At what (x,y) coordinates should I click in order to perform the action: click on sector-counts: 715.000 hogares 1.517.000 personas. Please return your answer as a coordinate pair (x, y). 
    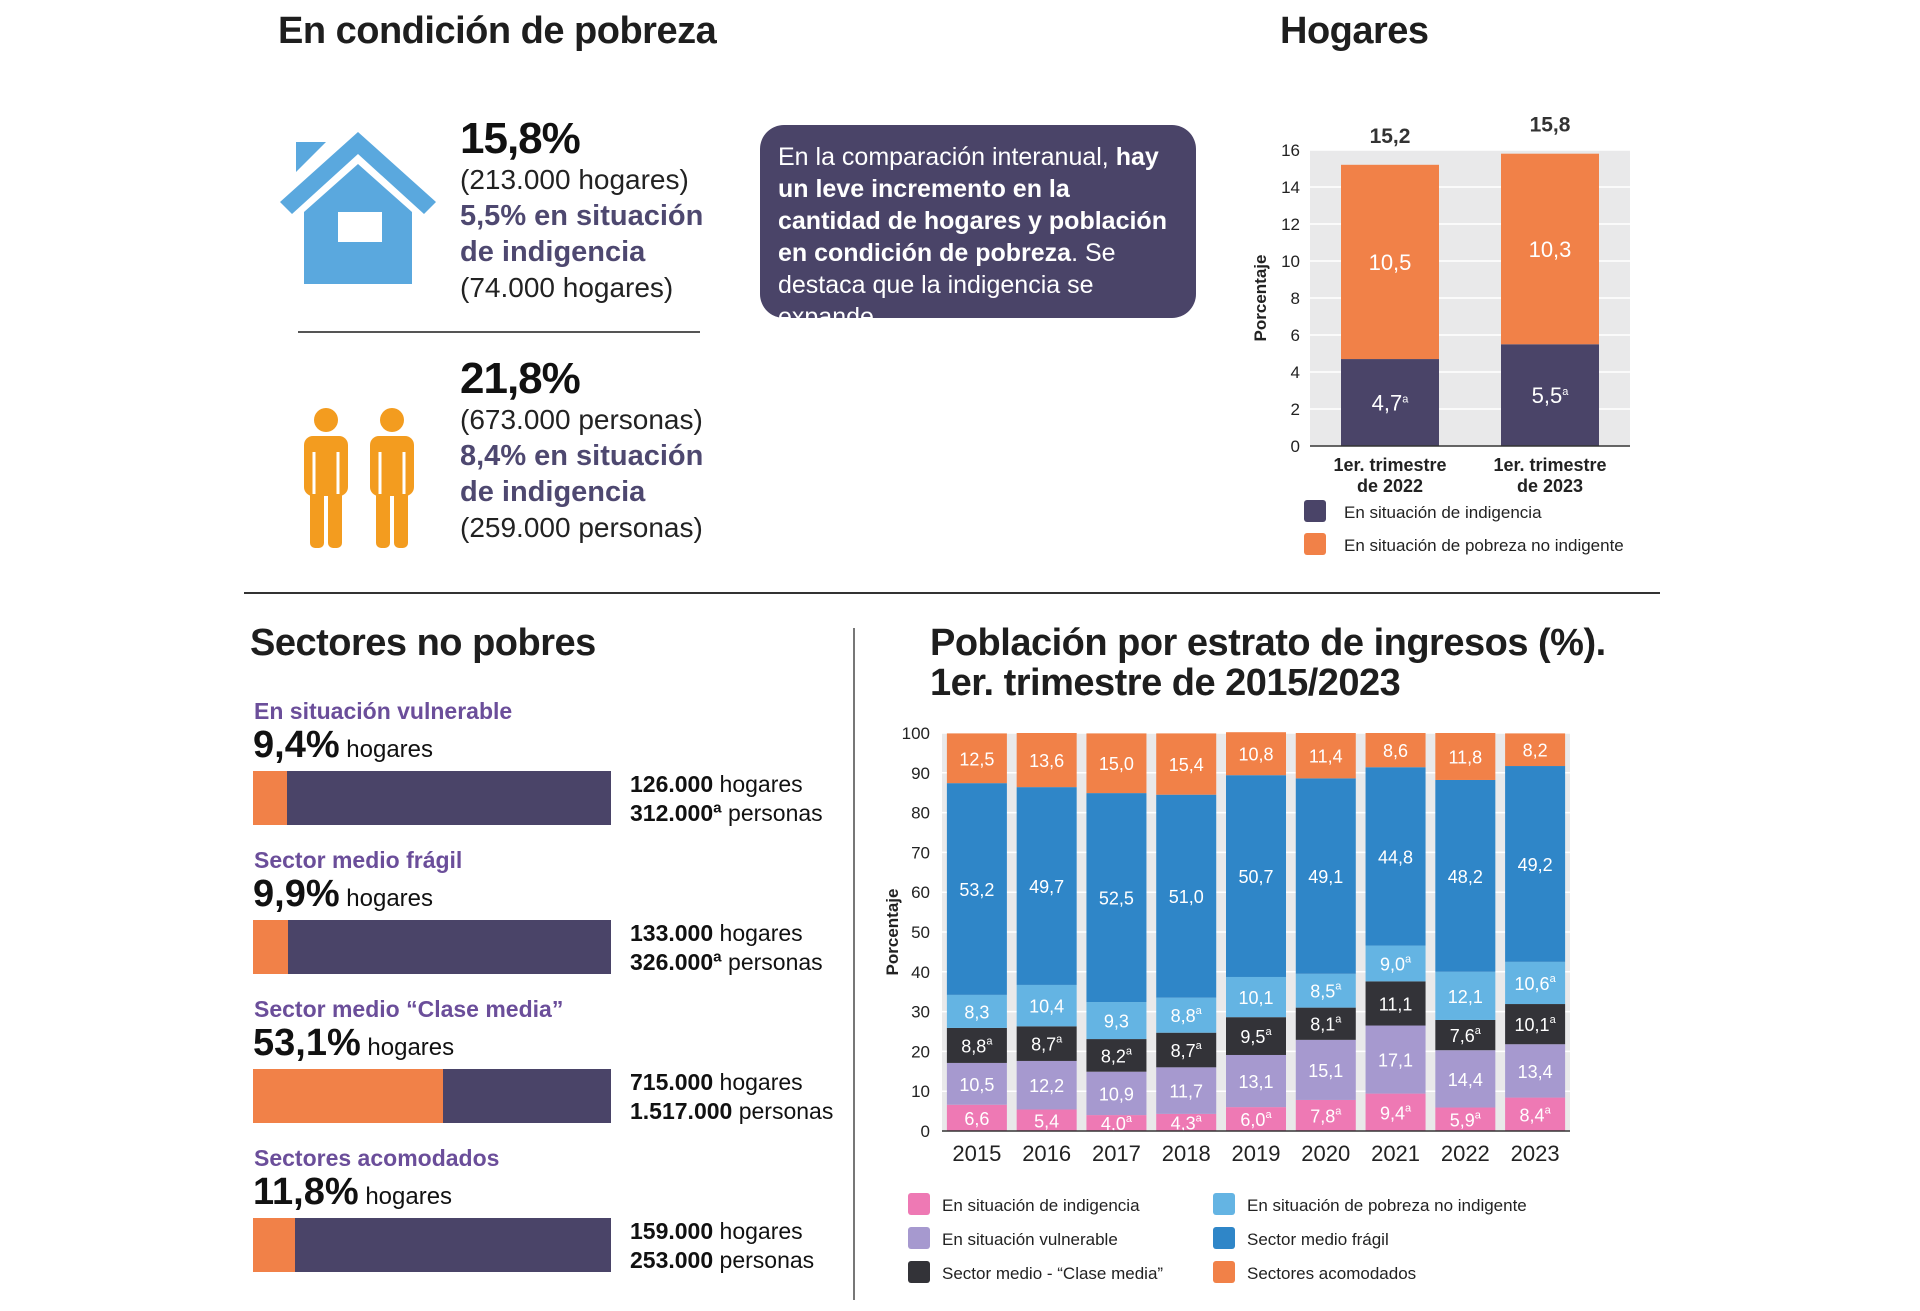
    Looking at the image, I should click on (731, 1097).